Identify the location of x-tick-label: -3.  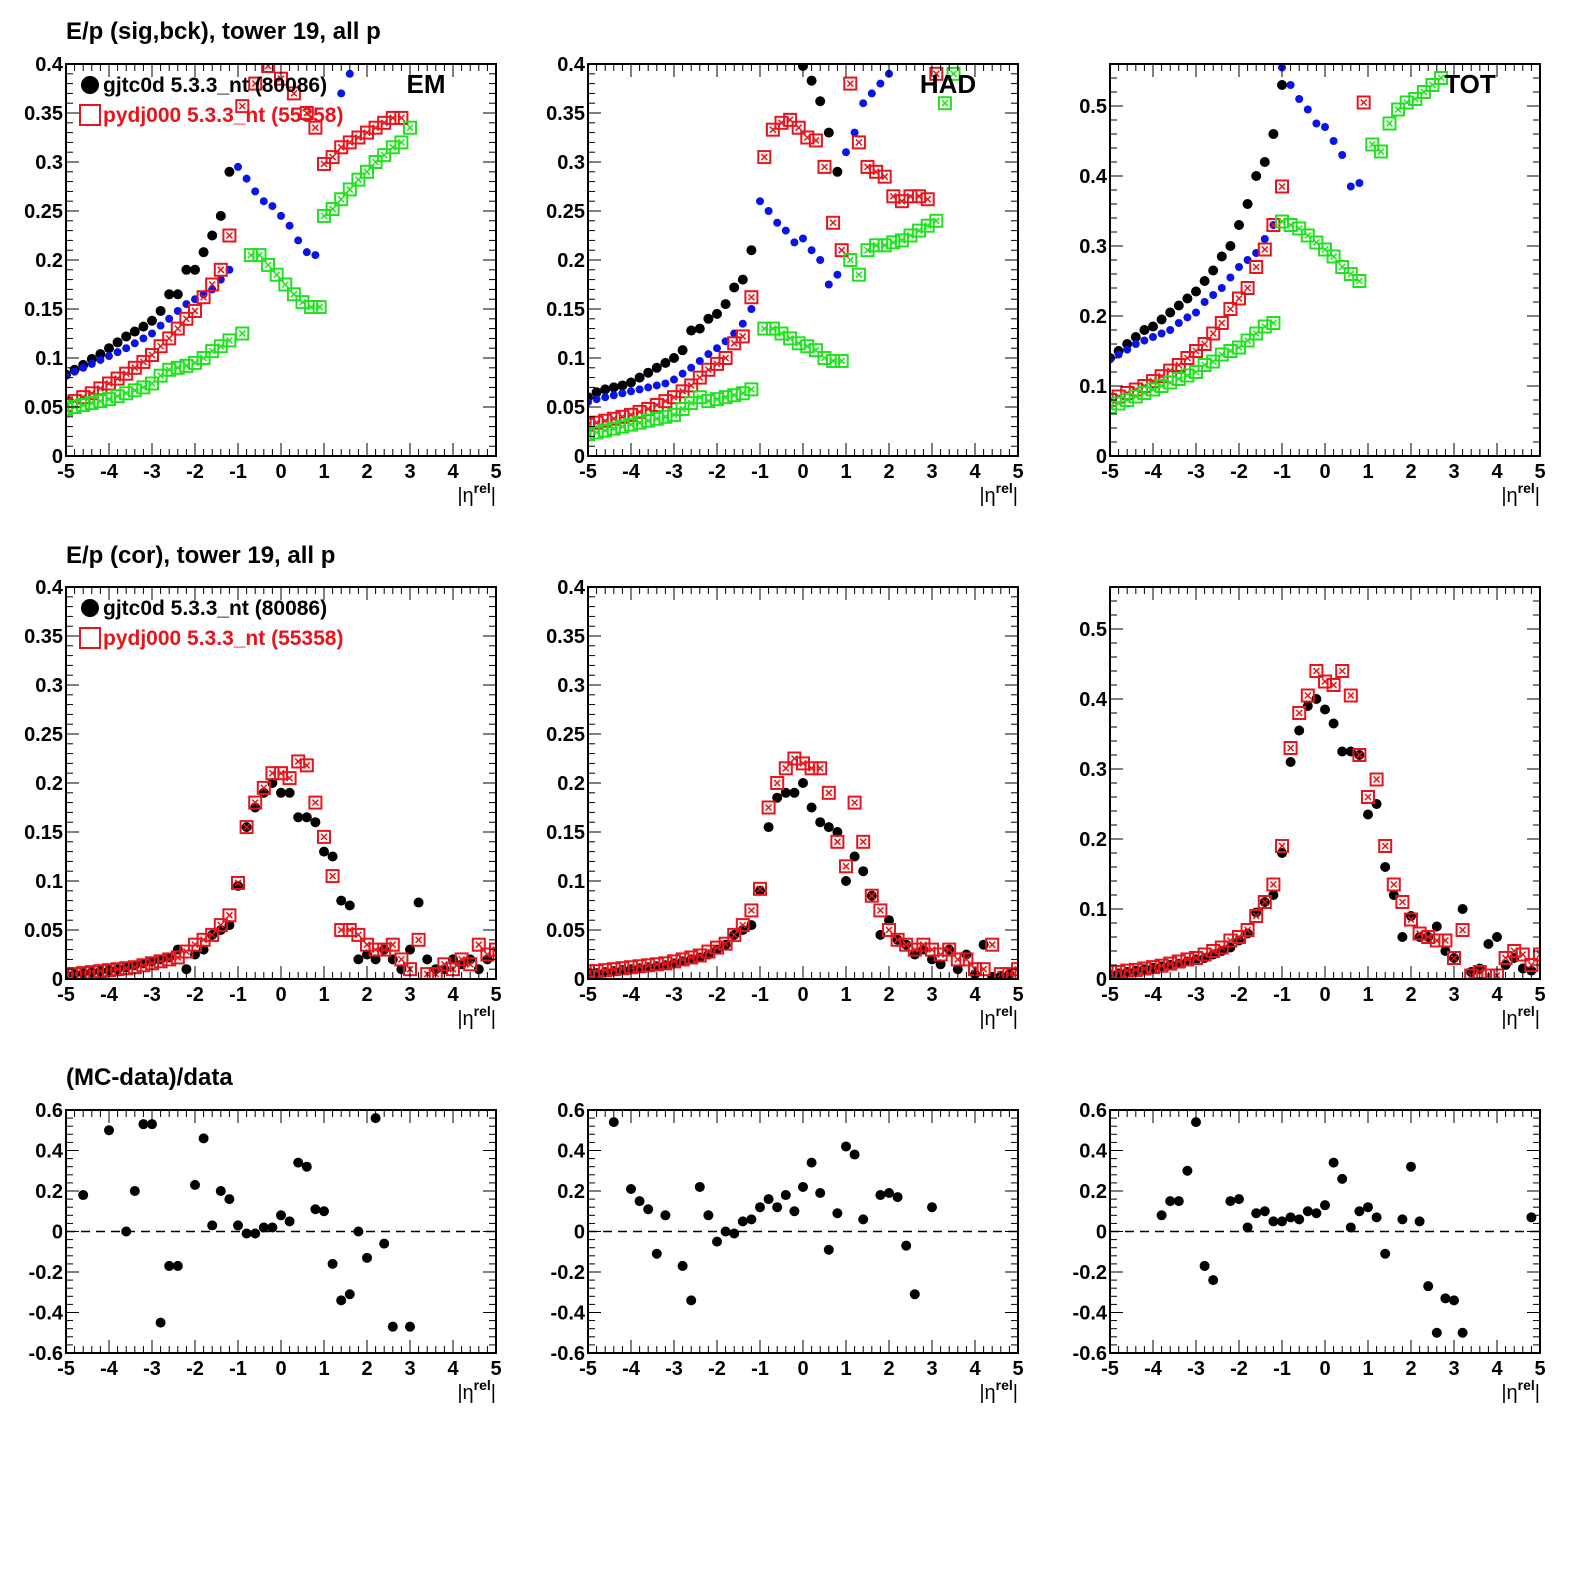
(1196, 995).